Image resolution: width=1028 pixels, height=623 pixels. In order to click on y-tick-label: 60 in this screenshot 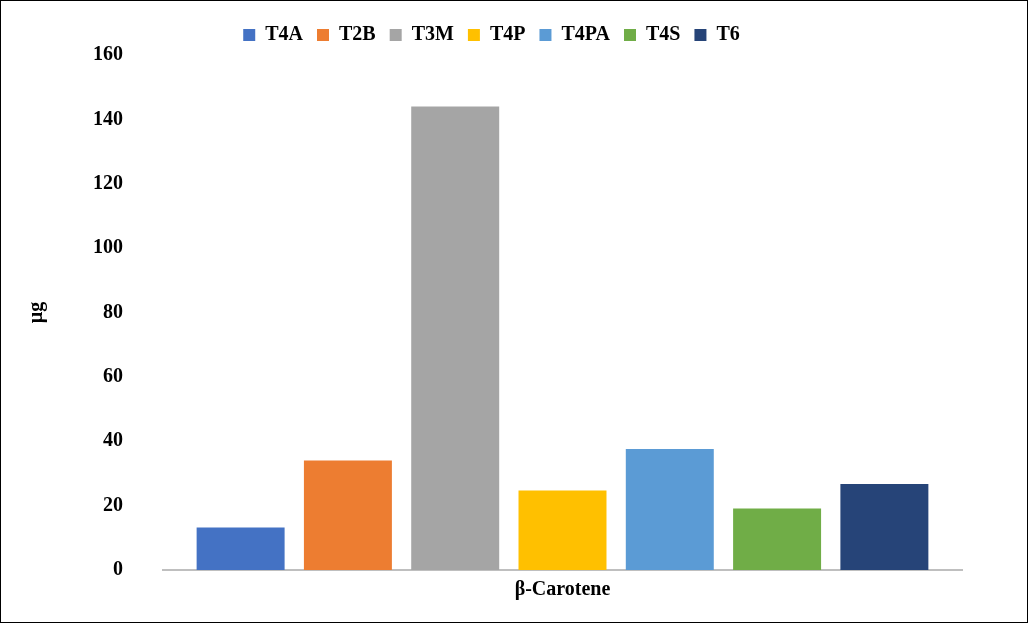, I will do `click(113, 375)`.